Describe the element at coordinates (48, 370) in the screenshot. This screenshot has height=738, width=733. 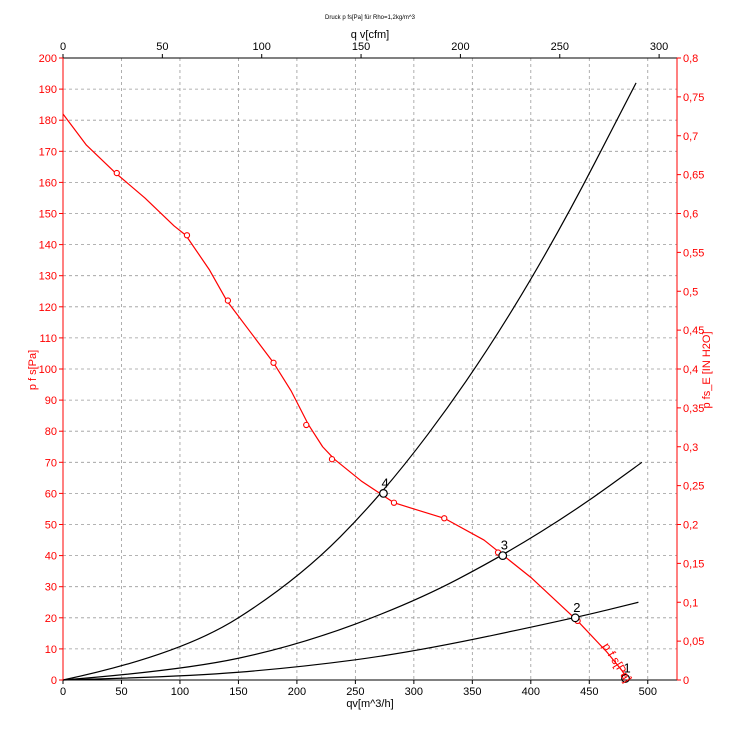
I see `left-tick-label: 100` at that location.